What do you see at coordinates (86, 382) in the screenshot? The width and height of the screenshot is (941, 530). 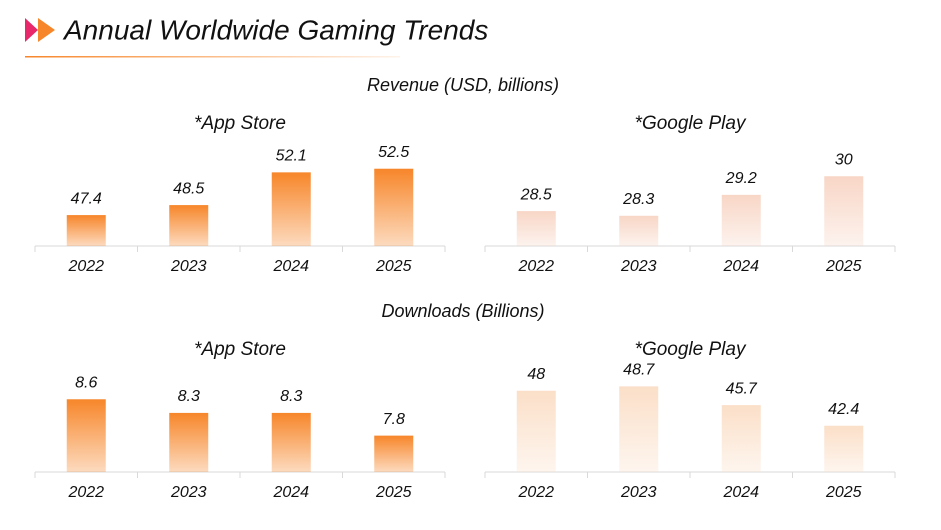 I see `value-label: 8.6` at bounding box center [86, 382].